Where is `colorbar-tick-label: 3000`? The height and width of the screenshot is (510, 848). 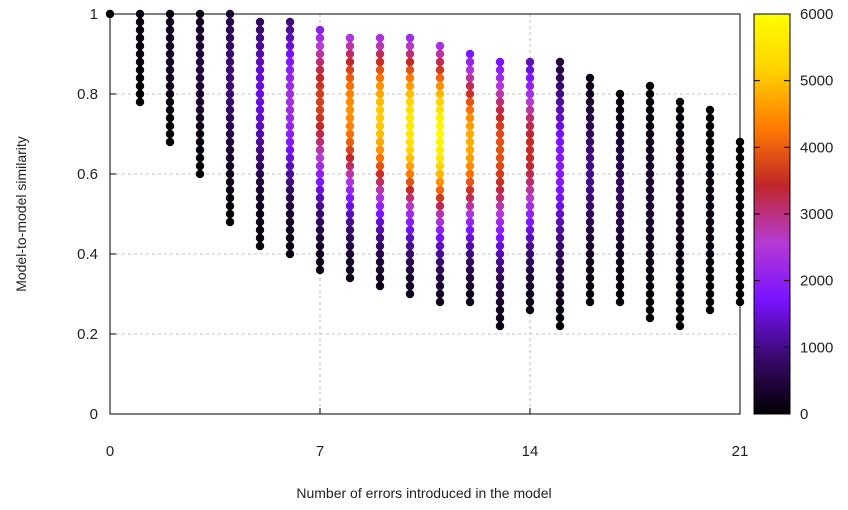
colorbar-tick-label: 3000 is located at coordinates (816, 214).